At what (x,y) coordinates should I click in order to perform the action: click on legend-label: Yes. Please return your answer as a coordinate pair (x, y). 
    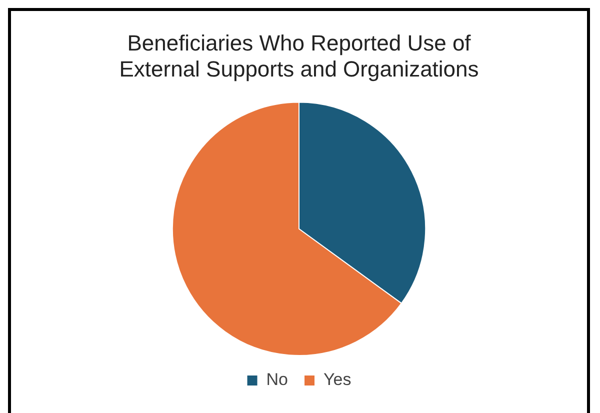
    Looking at the image, I should click on (338, 380).